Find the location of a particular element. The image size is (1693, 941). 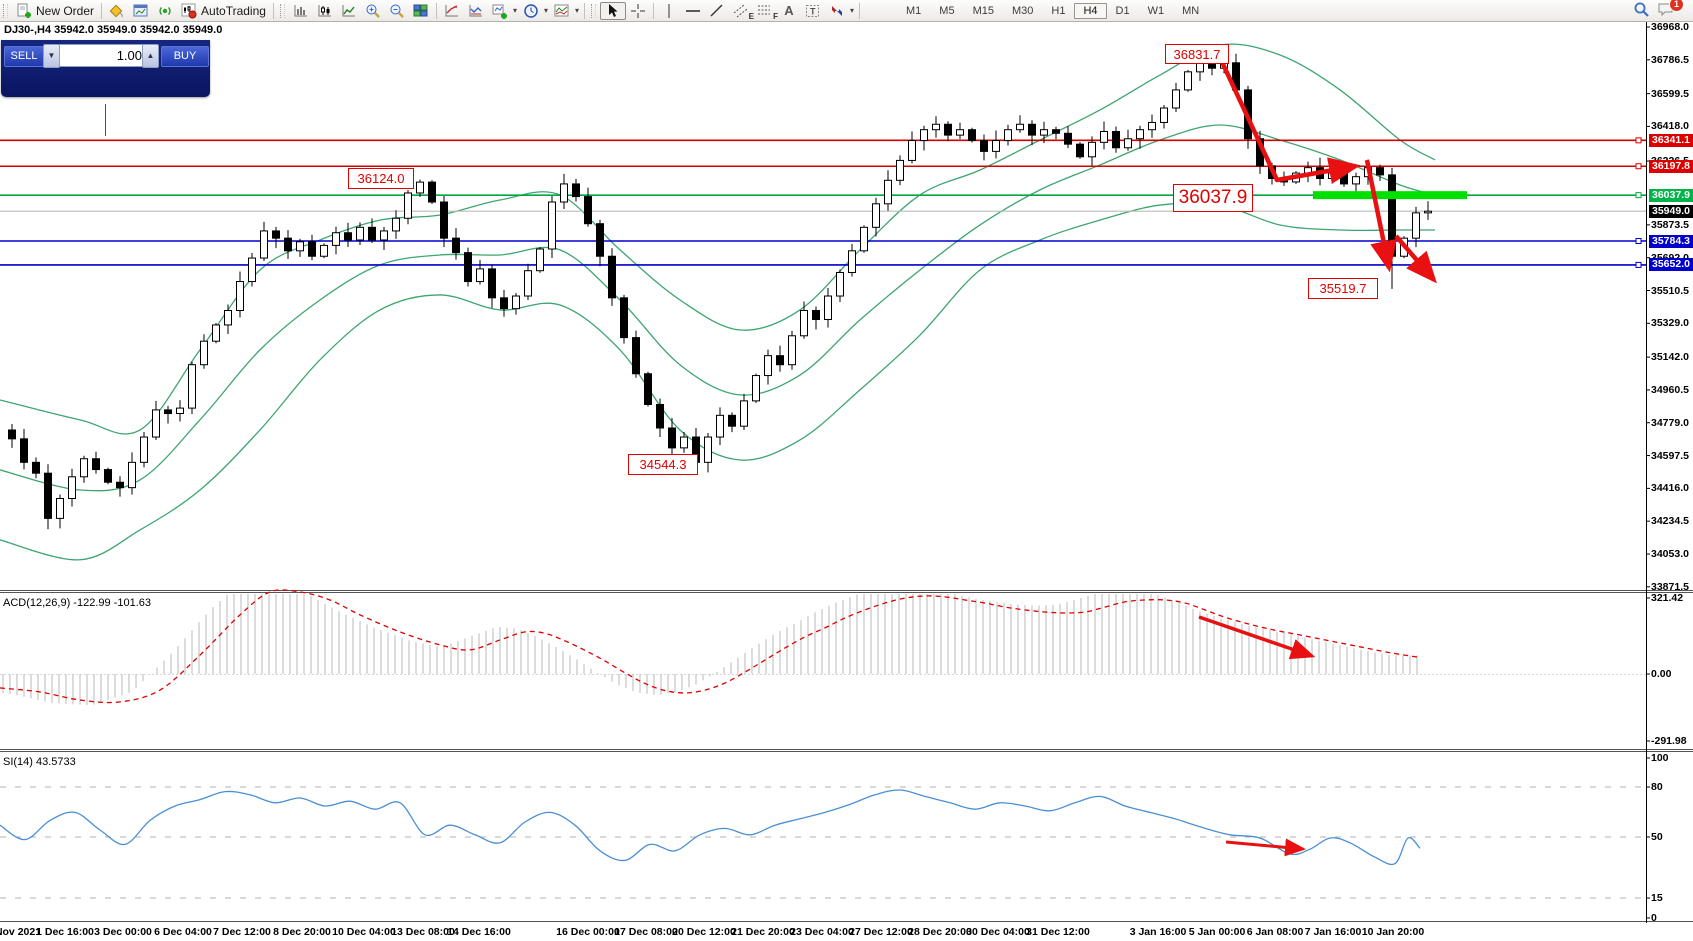

sell-button: SELL is located at coordinates (24, 56).